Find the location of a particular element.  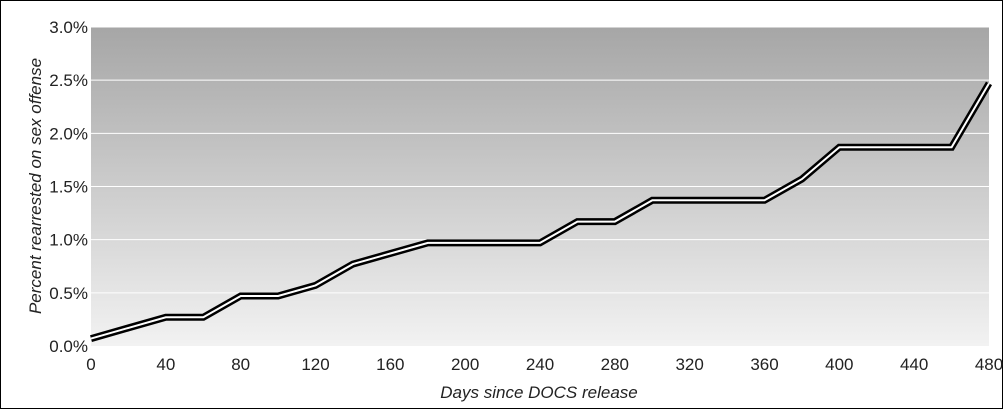

x-tick-label: 440 is located at coordinates (914, 364).